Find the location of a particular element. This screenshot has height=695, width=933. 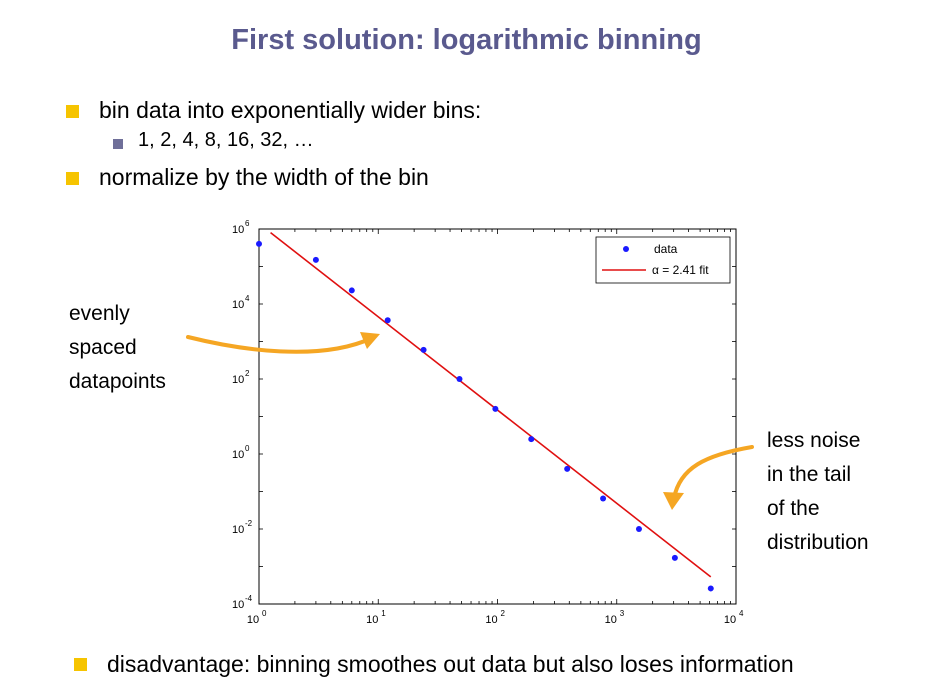

y-tick-exponent: -4 is located at coordinates (249, 598).